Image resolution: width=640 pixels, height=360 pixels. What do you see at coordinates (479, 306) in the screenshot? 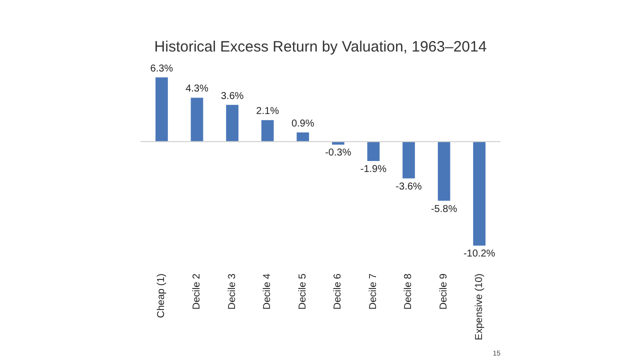
I see `x-tick-label: Expensive (10)` at bounding box center [479, 306].